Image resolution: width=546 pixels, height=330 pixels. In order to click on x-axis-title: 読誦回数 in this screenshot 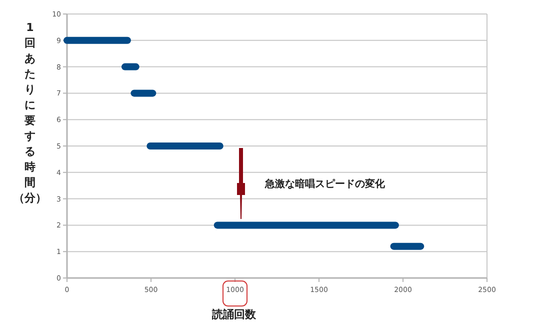, I will do `click(234, 314)`.